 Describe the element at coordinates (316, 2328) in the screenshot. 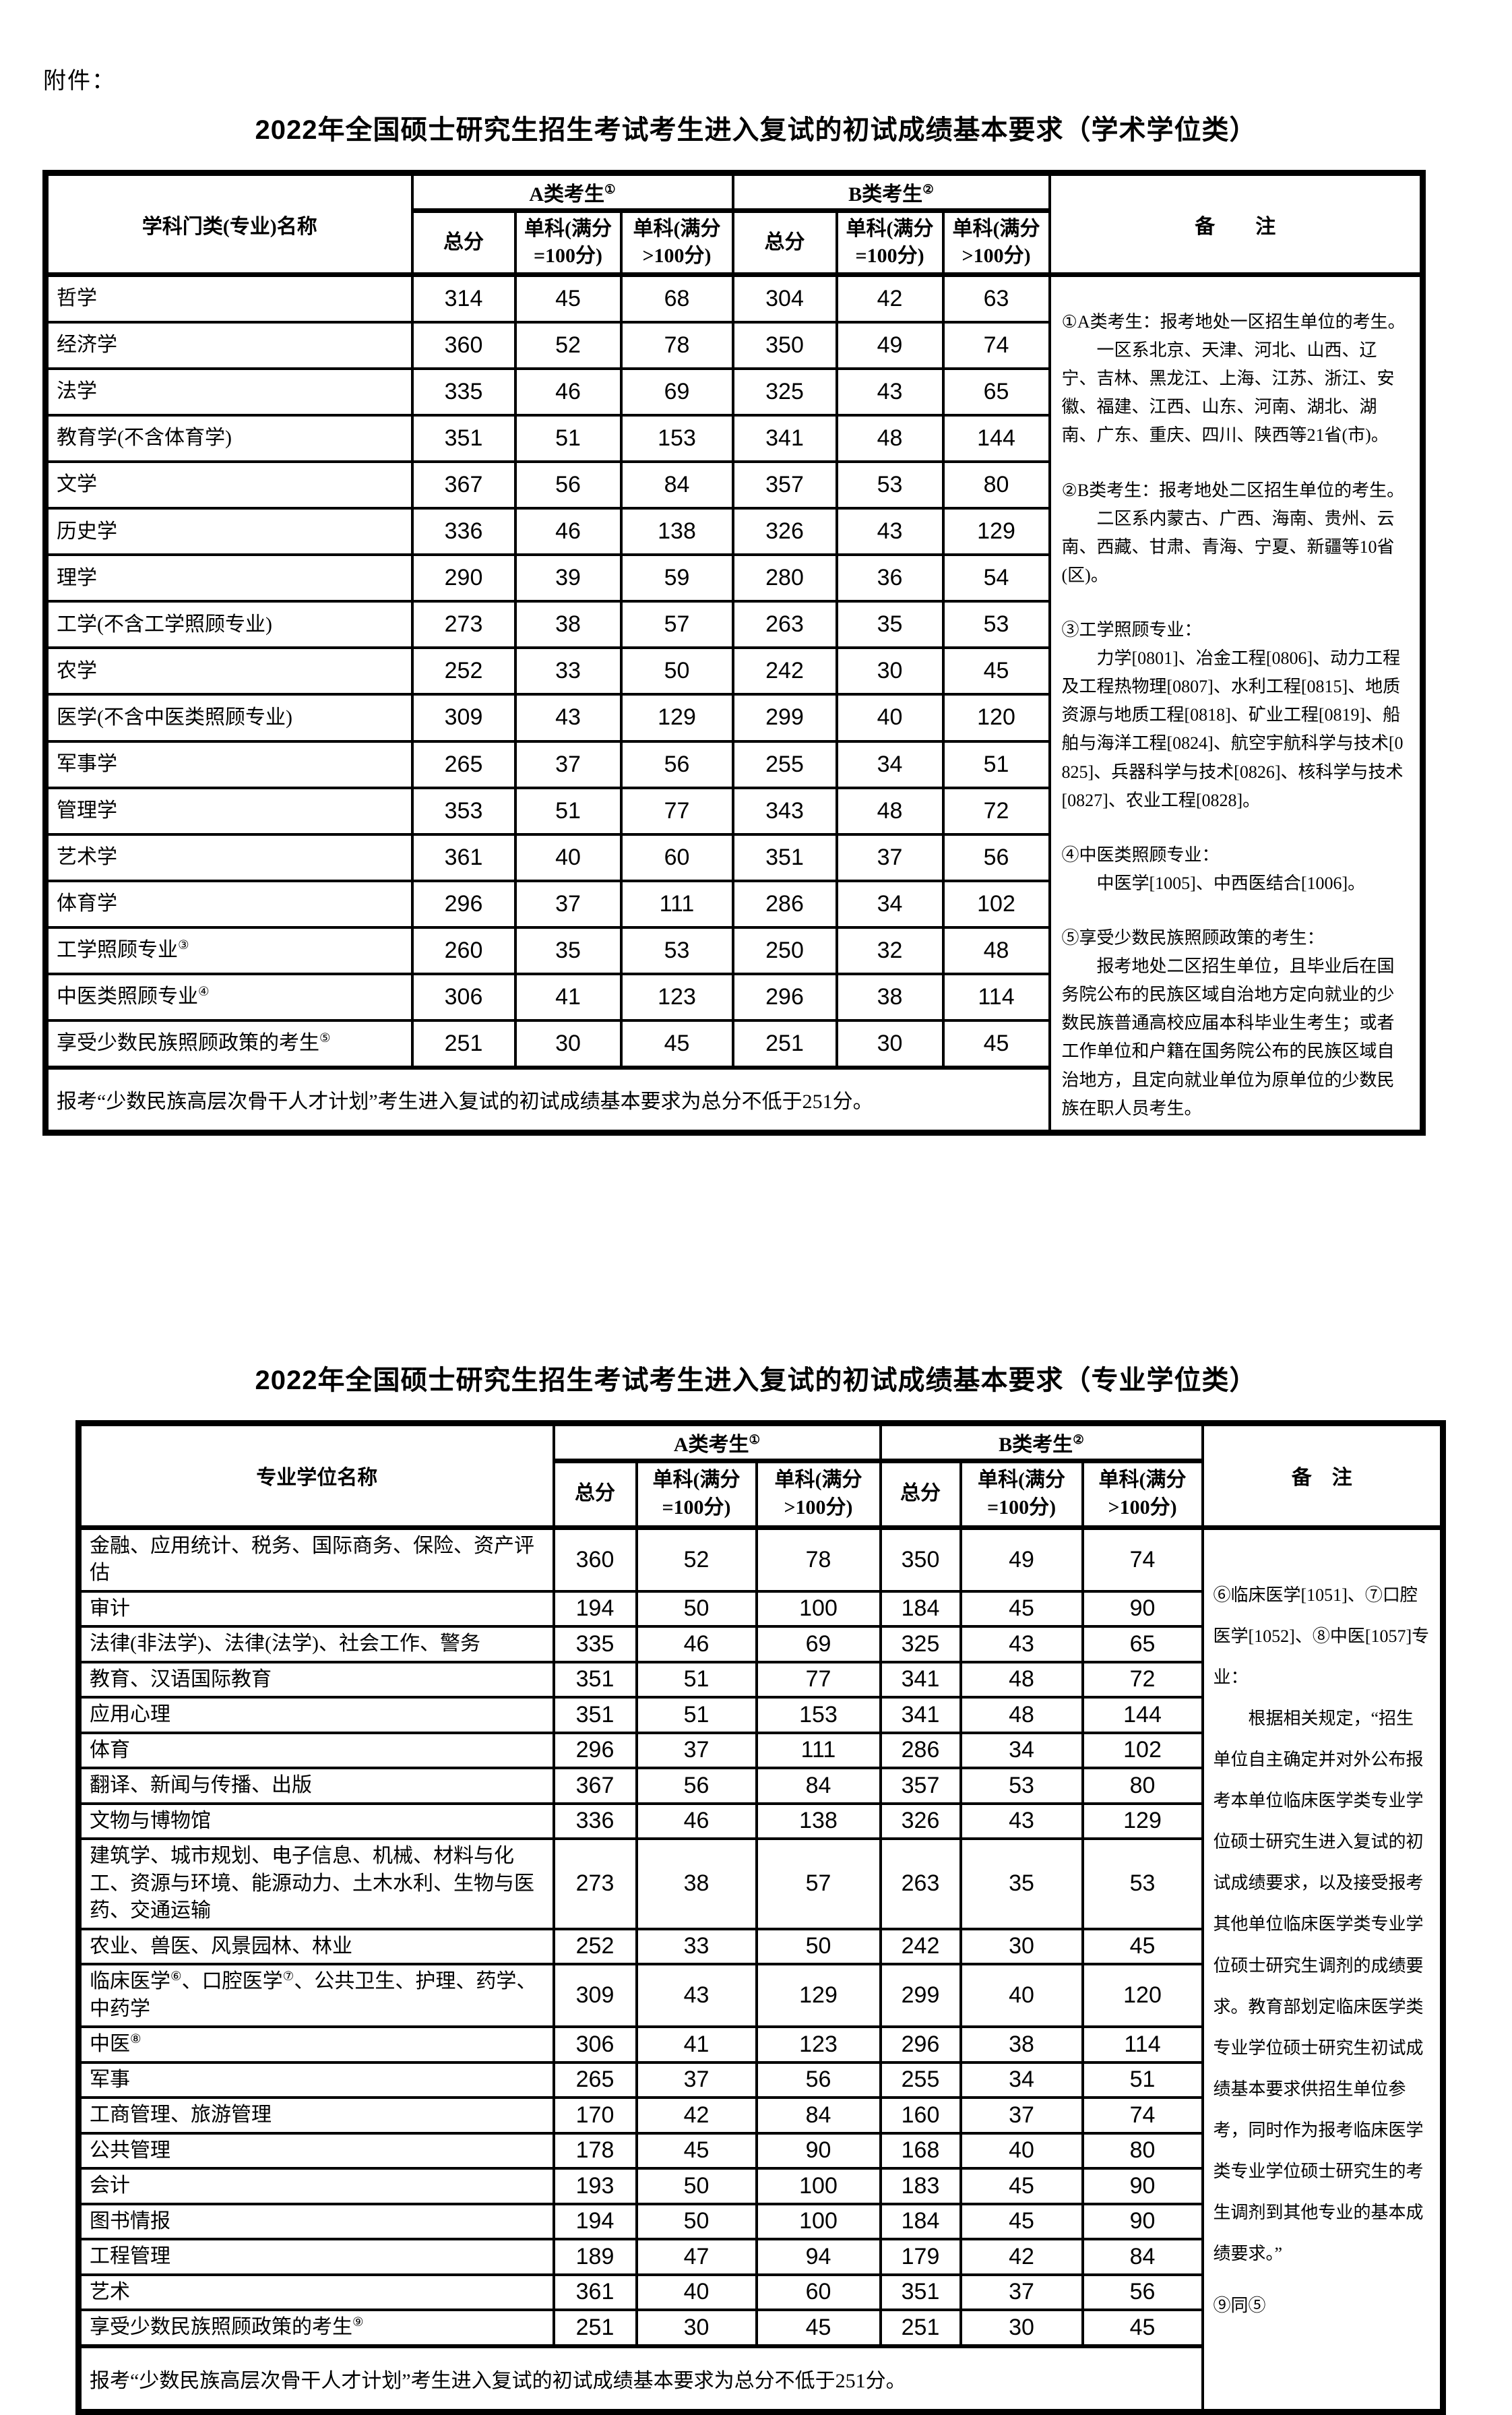

I see `subject-name-cell: 享受少数民族照顾政策的考生⑨` at that location.